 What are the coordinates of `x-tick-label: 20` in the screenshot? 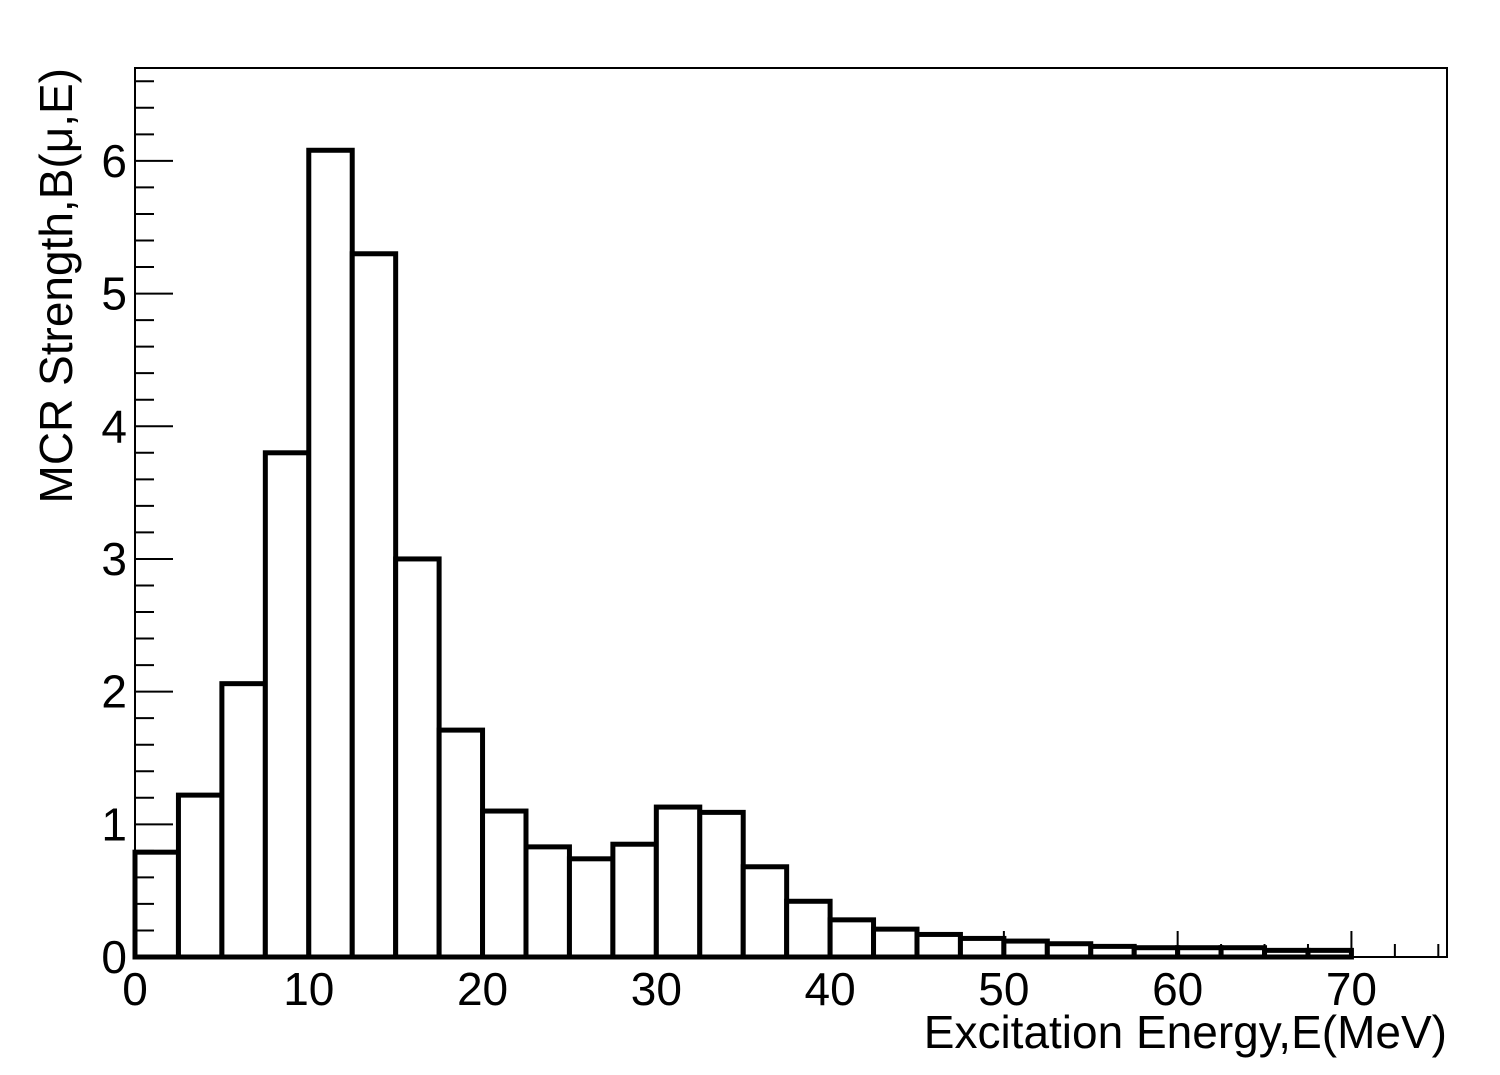 It's located at (482, 989).